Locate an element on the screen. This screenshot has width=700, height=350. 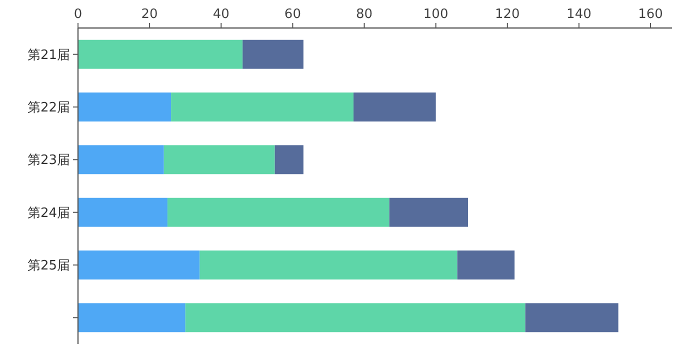
x-tick-label: 140 is located at coordinates (579, 14).